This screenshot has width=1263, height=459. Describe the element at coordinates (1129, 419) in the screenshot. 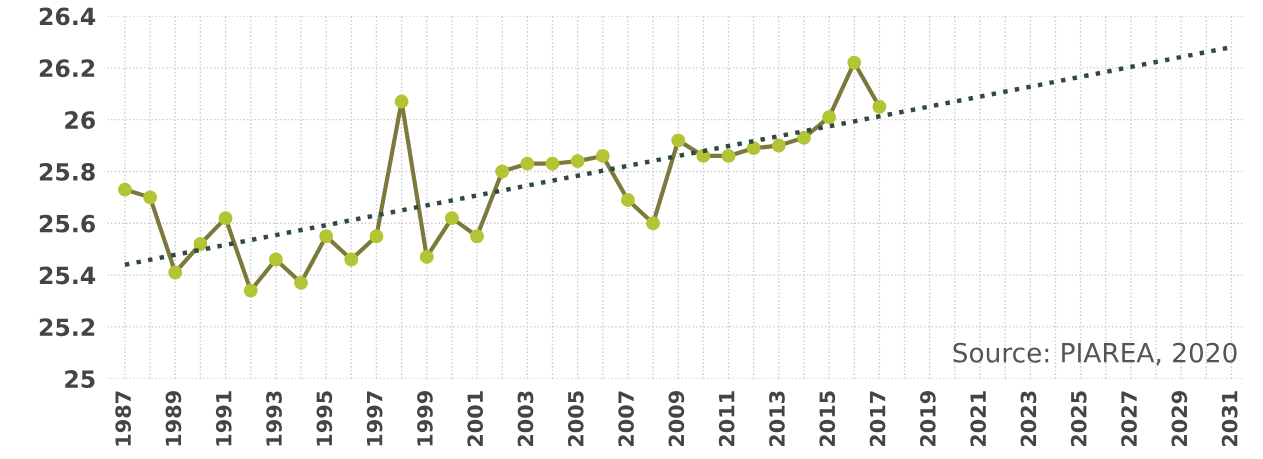

I see `x-tick-label: 2027` at that location.